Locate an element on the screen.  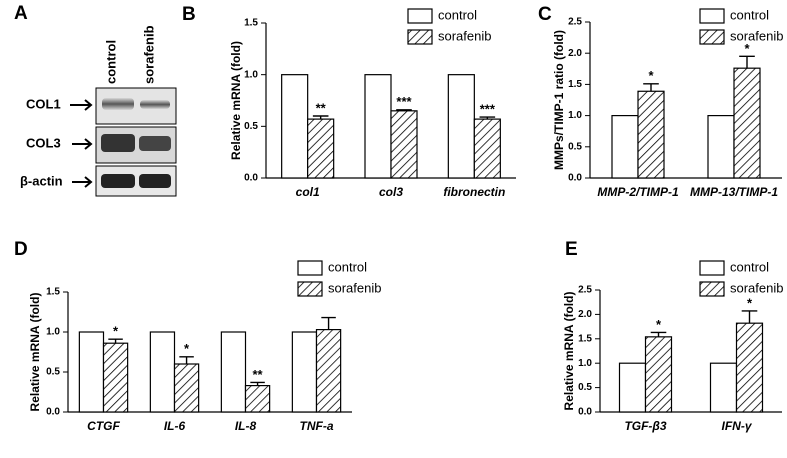
x-tick-label: TNF-a is located at coordinates (317, 426).